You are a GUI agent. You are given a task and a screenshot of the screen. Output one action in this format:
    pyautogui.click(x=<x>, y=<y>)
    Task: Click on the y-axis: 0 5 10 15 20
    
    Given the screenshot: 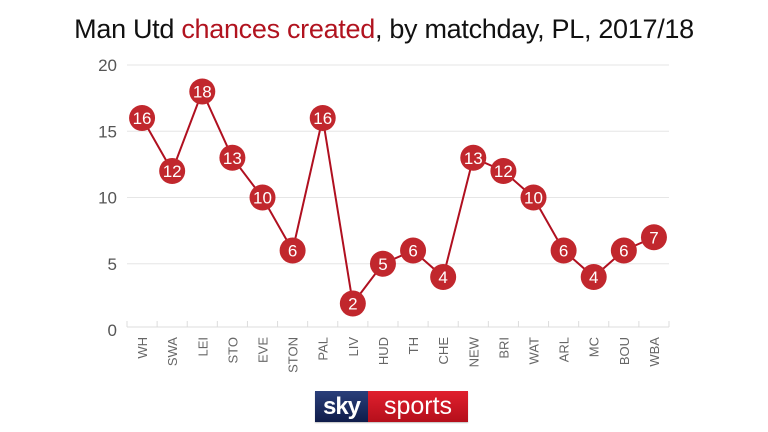 What is the action you would take?
    pyautogui.click(x=107, y=198)
    